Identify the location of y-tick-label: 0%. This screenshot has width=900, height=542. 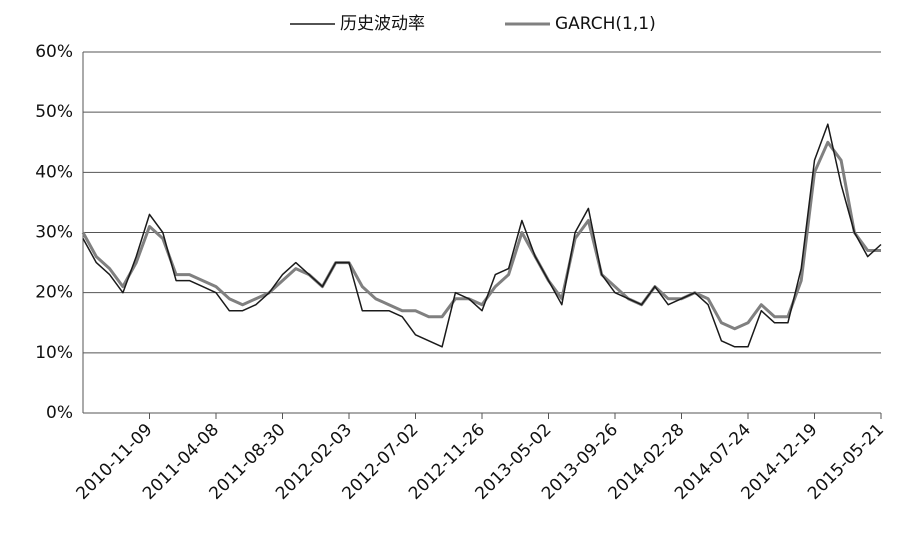
(59, 413).